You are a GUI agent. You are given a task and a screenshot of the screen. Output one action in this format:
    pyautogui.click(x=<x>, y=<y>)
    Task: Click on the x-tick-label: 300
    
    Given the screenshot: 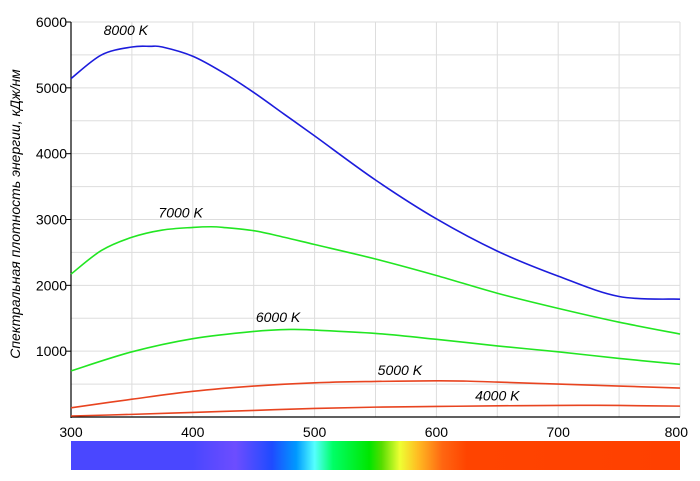 What is the action you would take?
    pyautogui.click(x=71, y=432)
    